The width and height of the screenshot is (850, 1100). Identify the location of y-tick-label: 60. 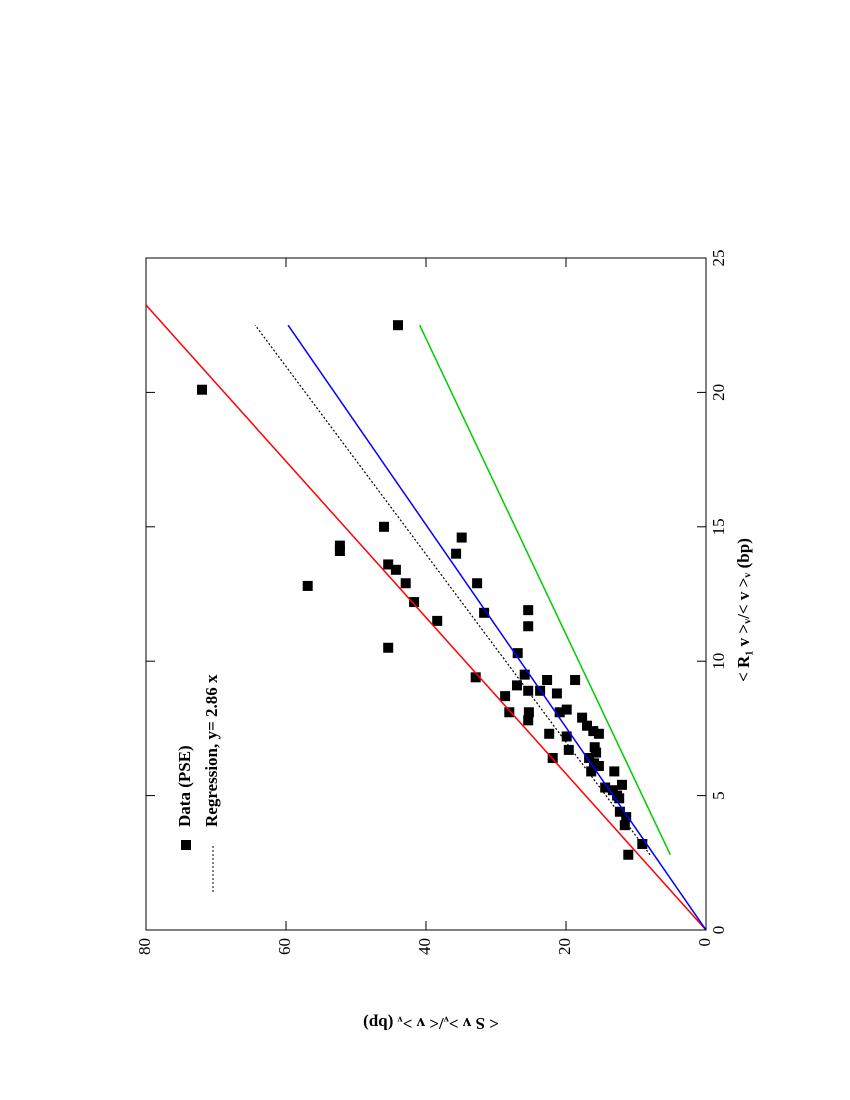
(284, 946).